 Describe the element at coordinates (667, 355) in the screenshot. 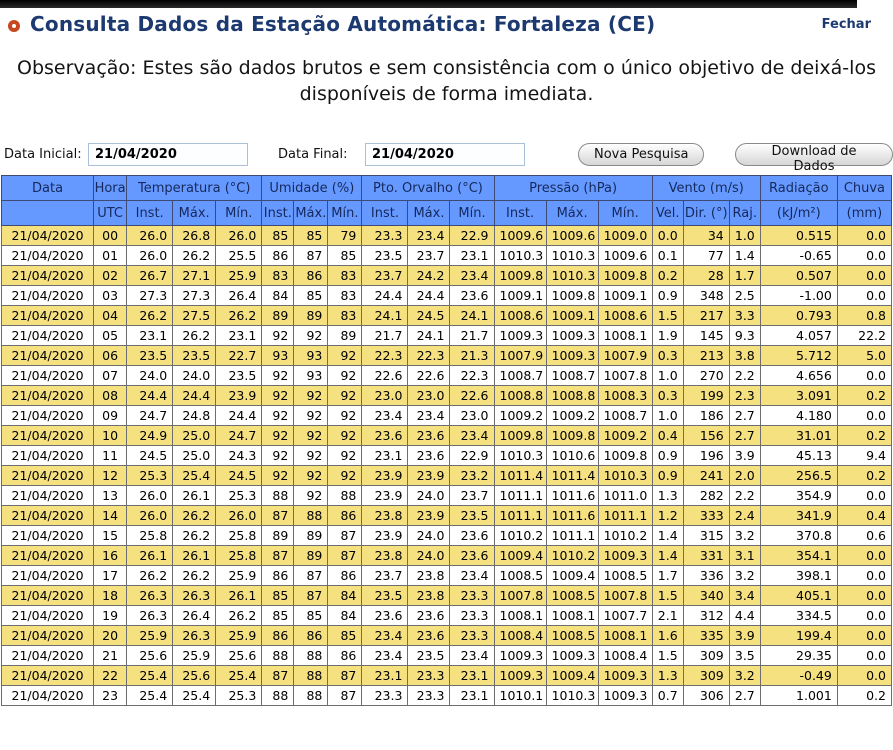

I see `value-cell: 0.3` at that location.